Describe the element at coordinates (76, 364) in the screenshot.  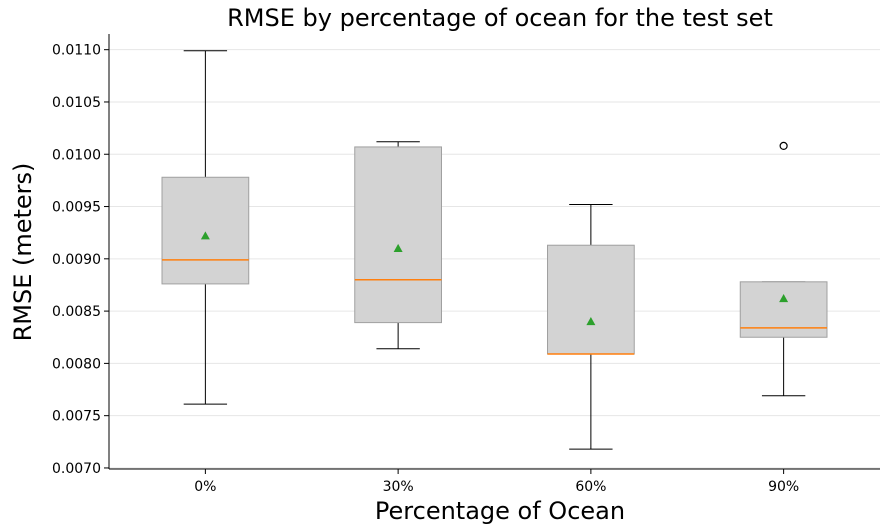
I see `y-tick-label: 0.0080` at that location.